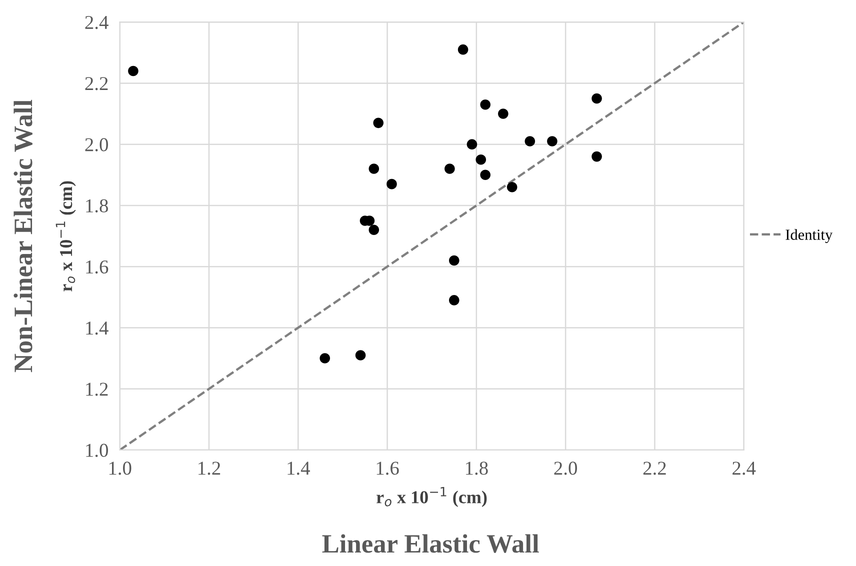 The width and height of the screenshot is (856, 566). What do you see at coordinates (120, 468) in the screenshot?
I see `x-tick-label: 1.0` at bounding box center [120, 468].